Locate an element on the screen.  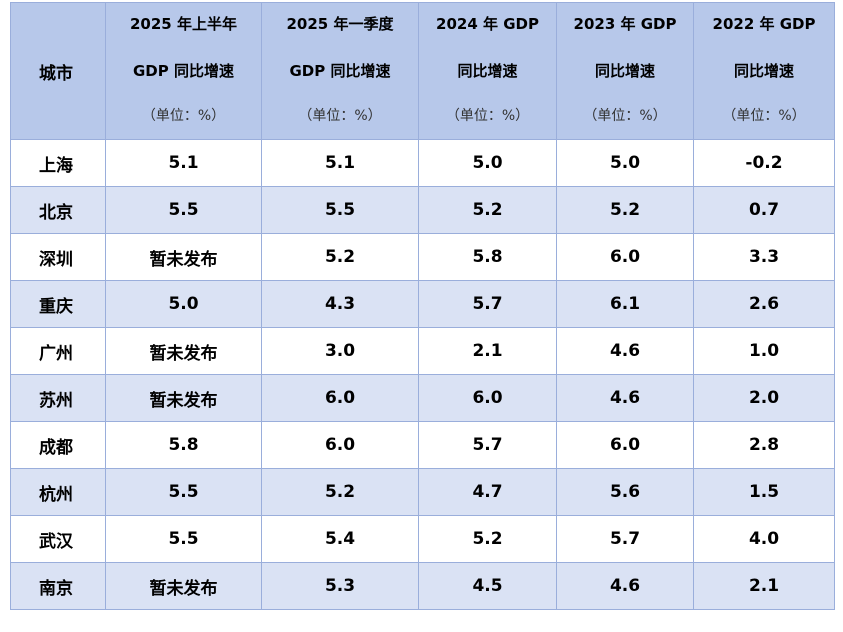
value-cell-2023: 5.6 is located at coordinates (625, 492).